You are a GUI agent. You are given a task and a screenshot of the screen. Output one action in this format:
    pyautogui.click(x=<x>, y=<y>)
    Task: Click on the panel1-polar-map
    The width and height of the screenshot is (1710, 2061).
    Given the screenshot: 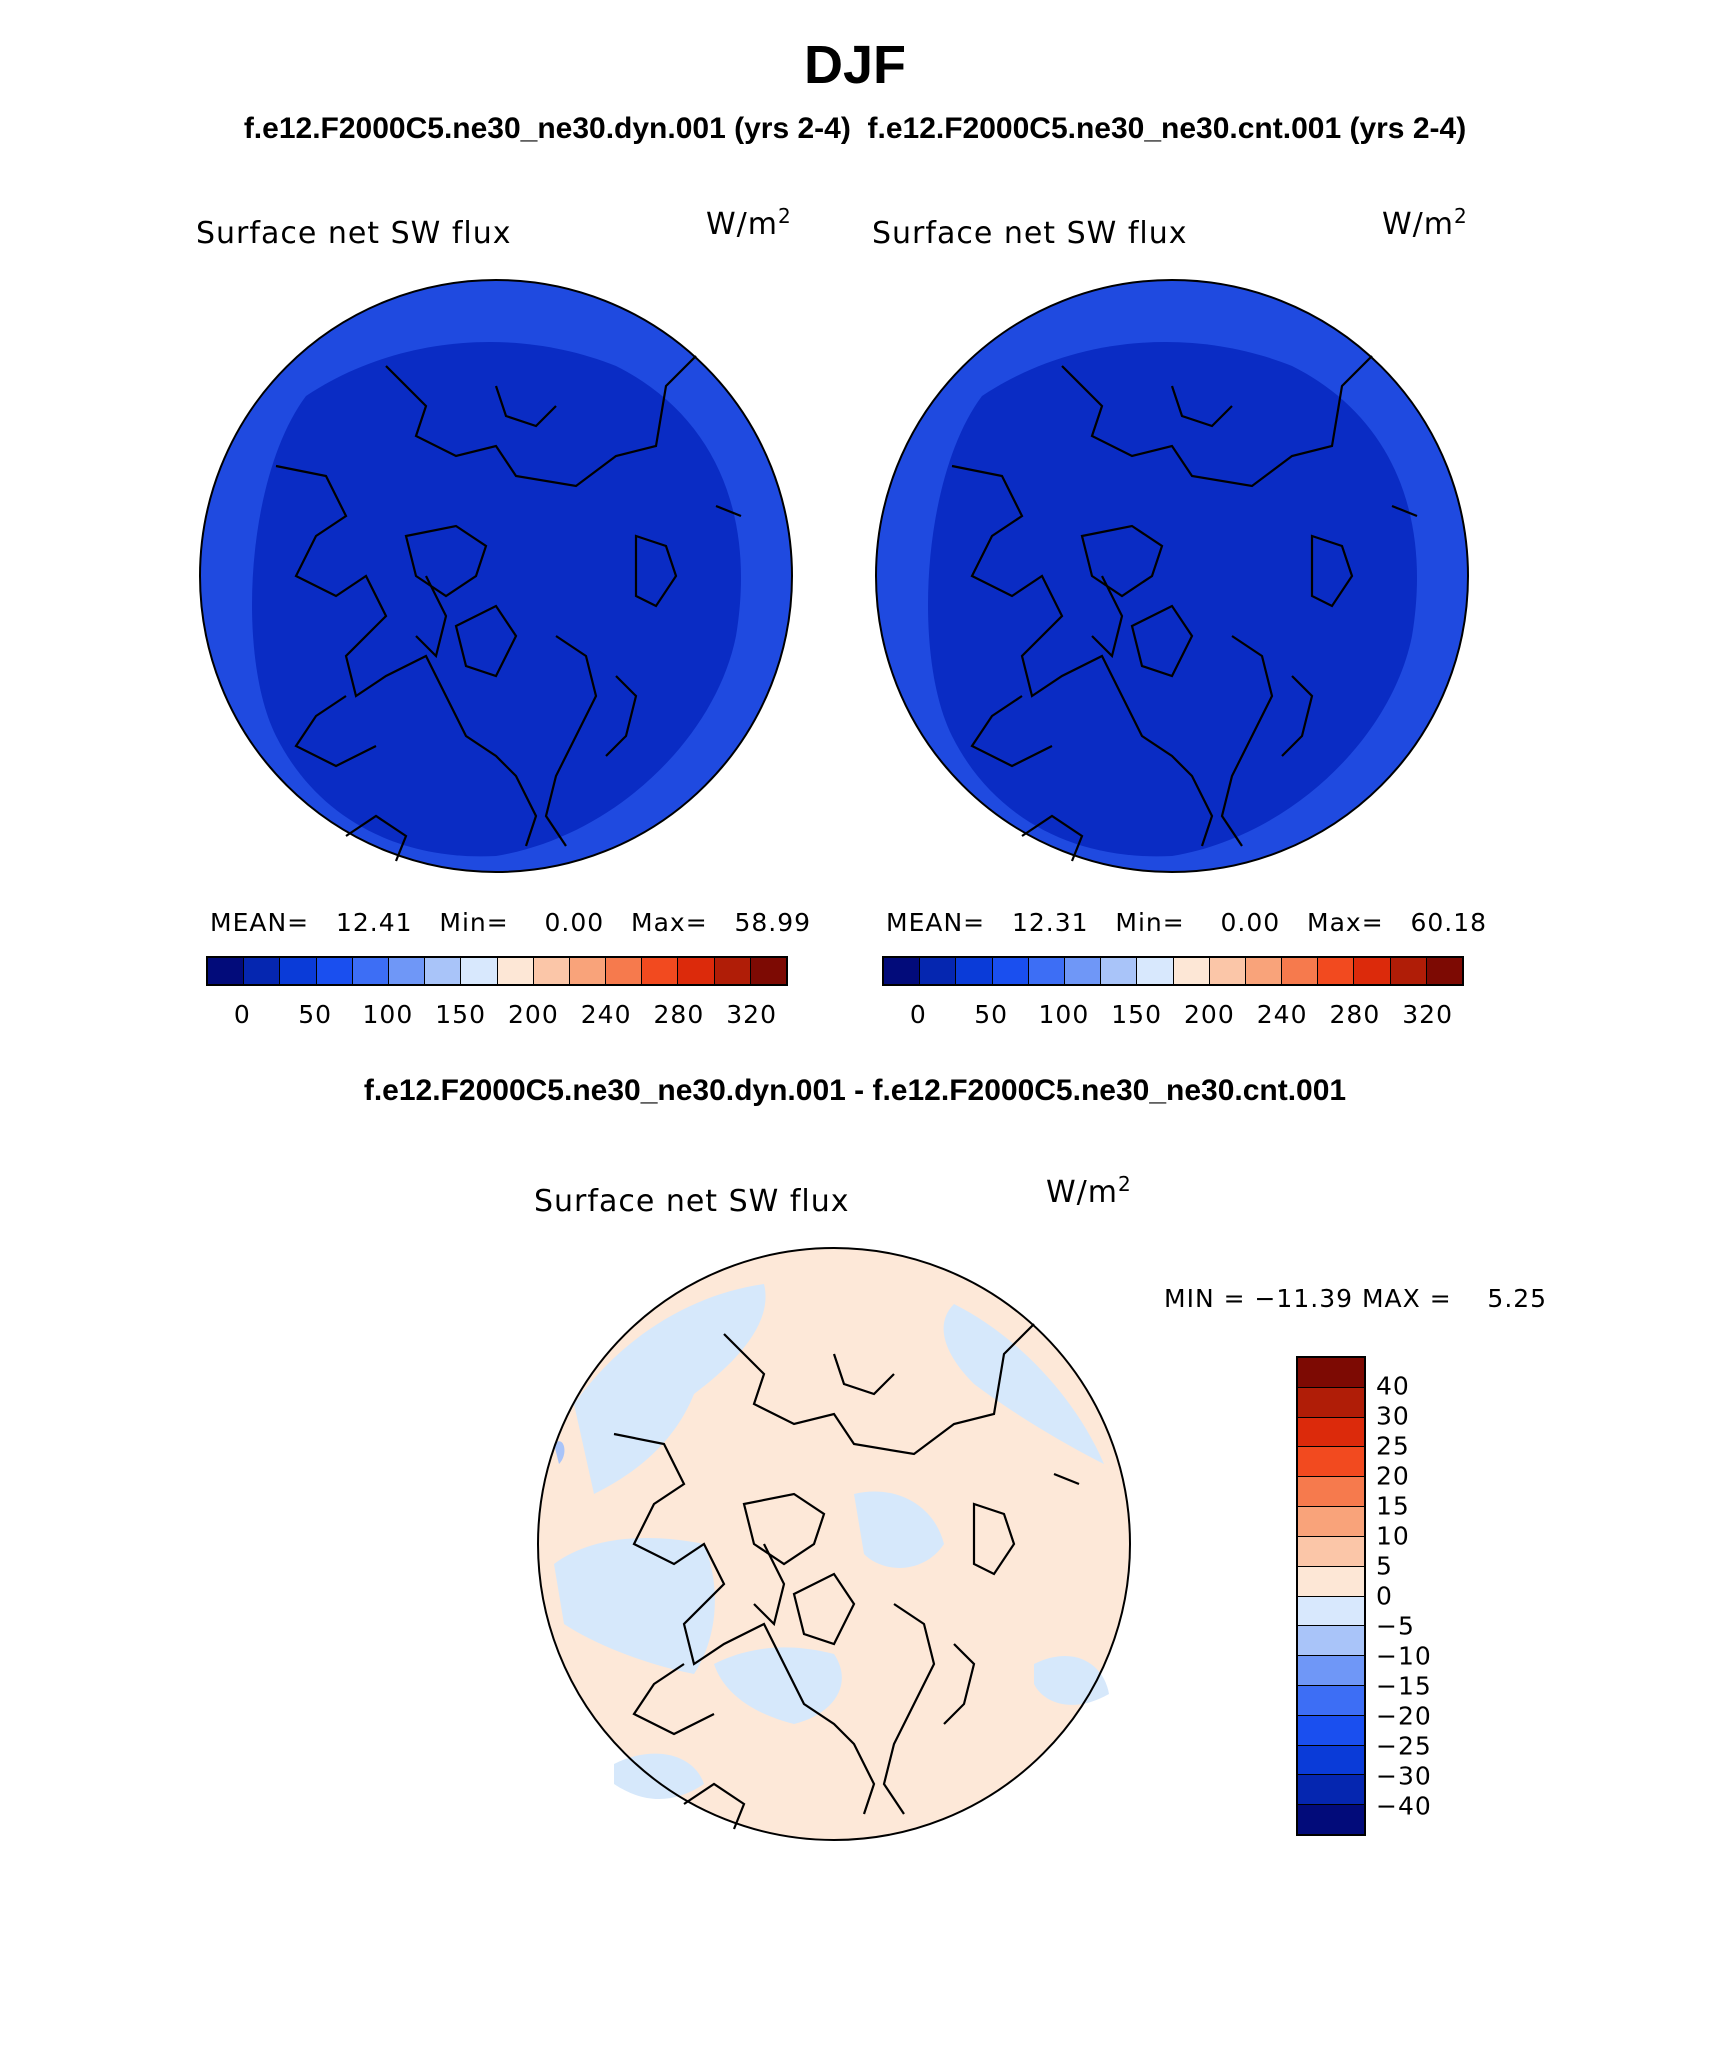 What is the action you would take?
    pyautogui.click(x=496, y=576)
    